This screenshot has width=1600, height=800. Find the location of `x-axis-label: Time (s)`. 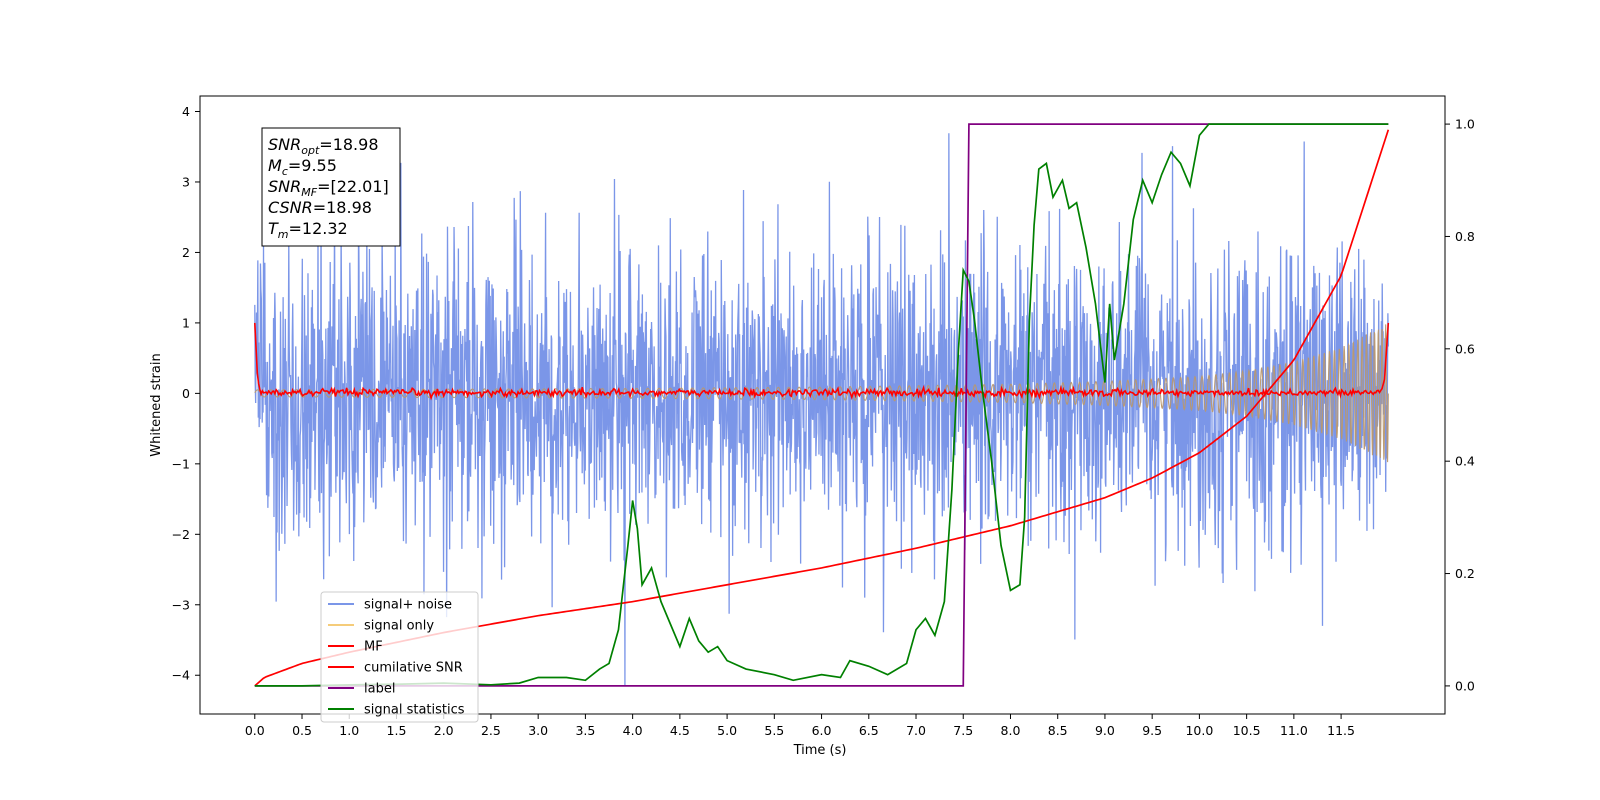

x-axis-label: Time (s) is located at coordinates (820, 750).